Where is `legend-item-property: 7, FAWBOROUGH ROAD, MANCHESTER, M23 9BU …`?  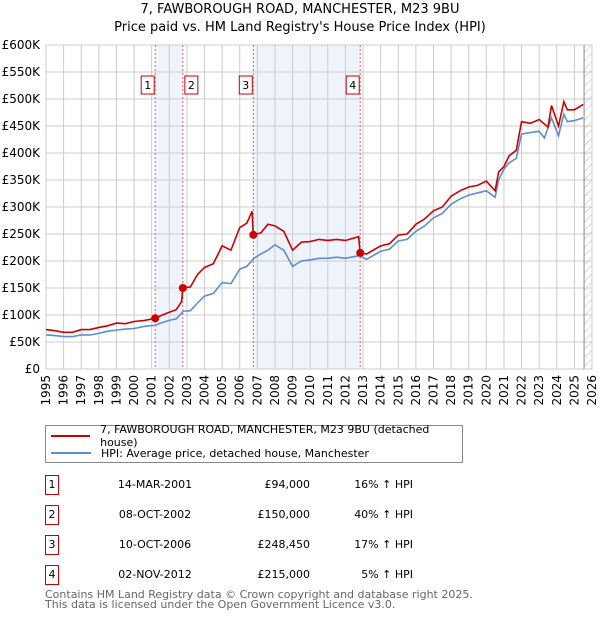 legend-item-property: 7, FAWBOROUGH ROAD, MANCHESTER, M23 9BU … is located at coordinates (254, 436).